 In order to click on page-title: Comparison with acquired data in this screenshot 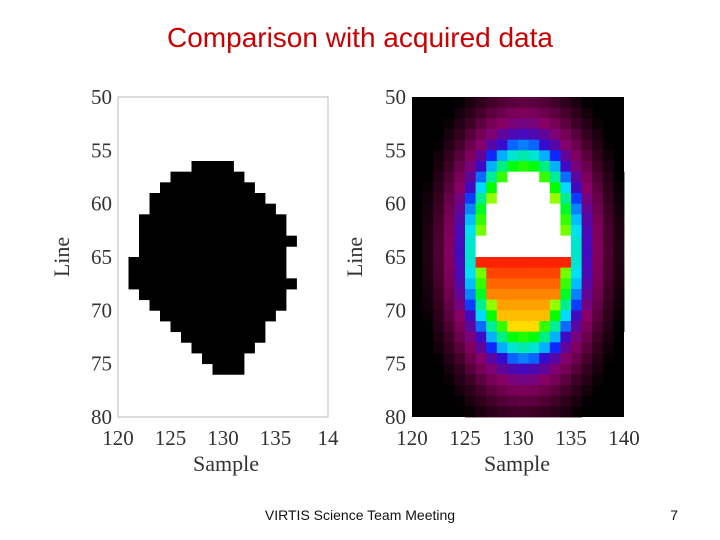, I will do `click(360, 37)`.